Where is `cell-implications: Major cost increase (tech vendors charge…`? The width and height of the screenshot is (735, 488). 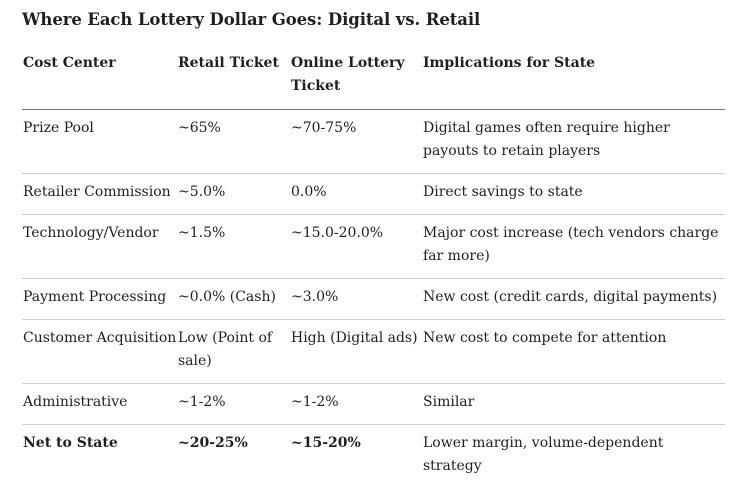
cell-implications: Major cost increase (tech vendors charge… is located at coordinates (574, 247).